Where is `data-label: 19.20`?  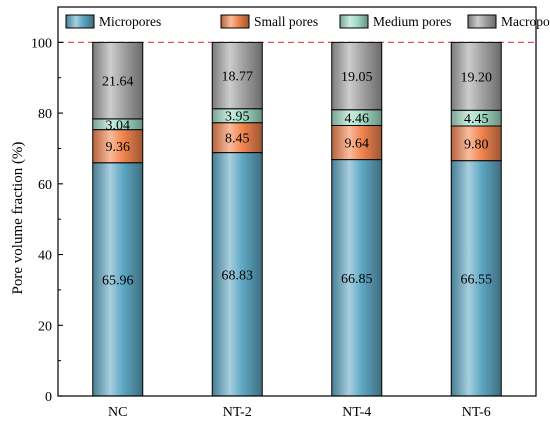 data-label: 19.20 is located at coordinates (477, 77).